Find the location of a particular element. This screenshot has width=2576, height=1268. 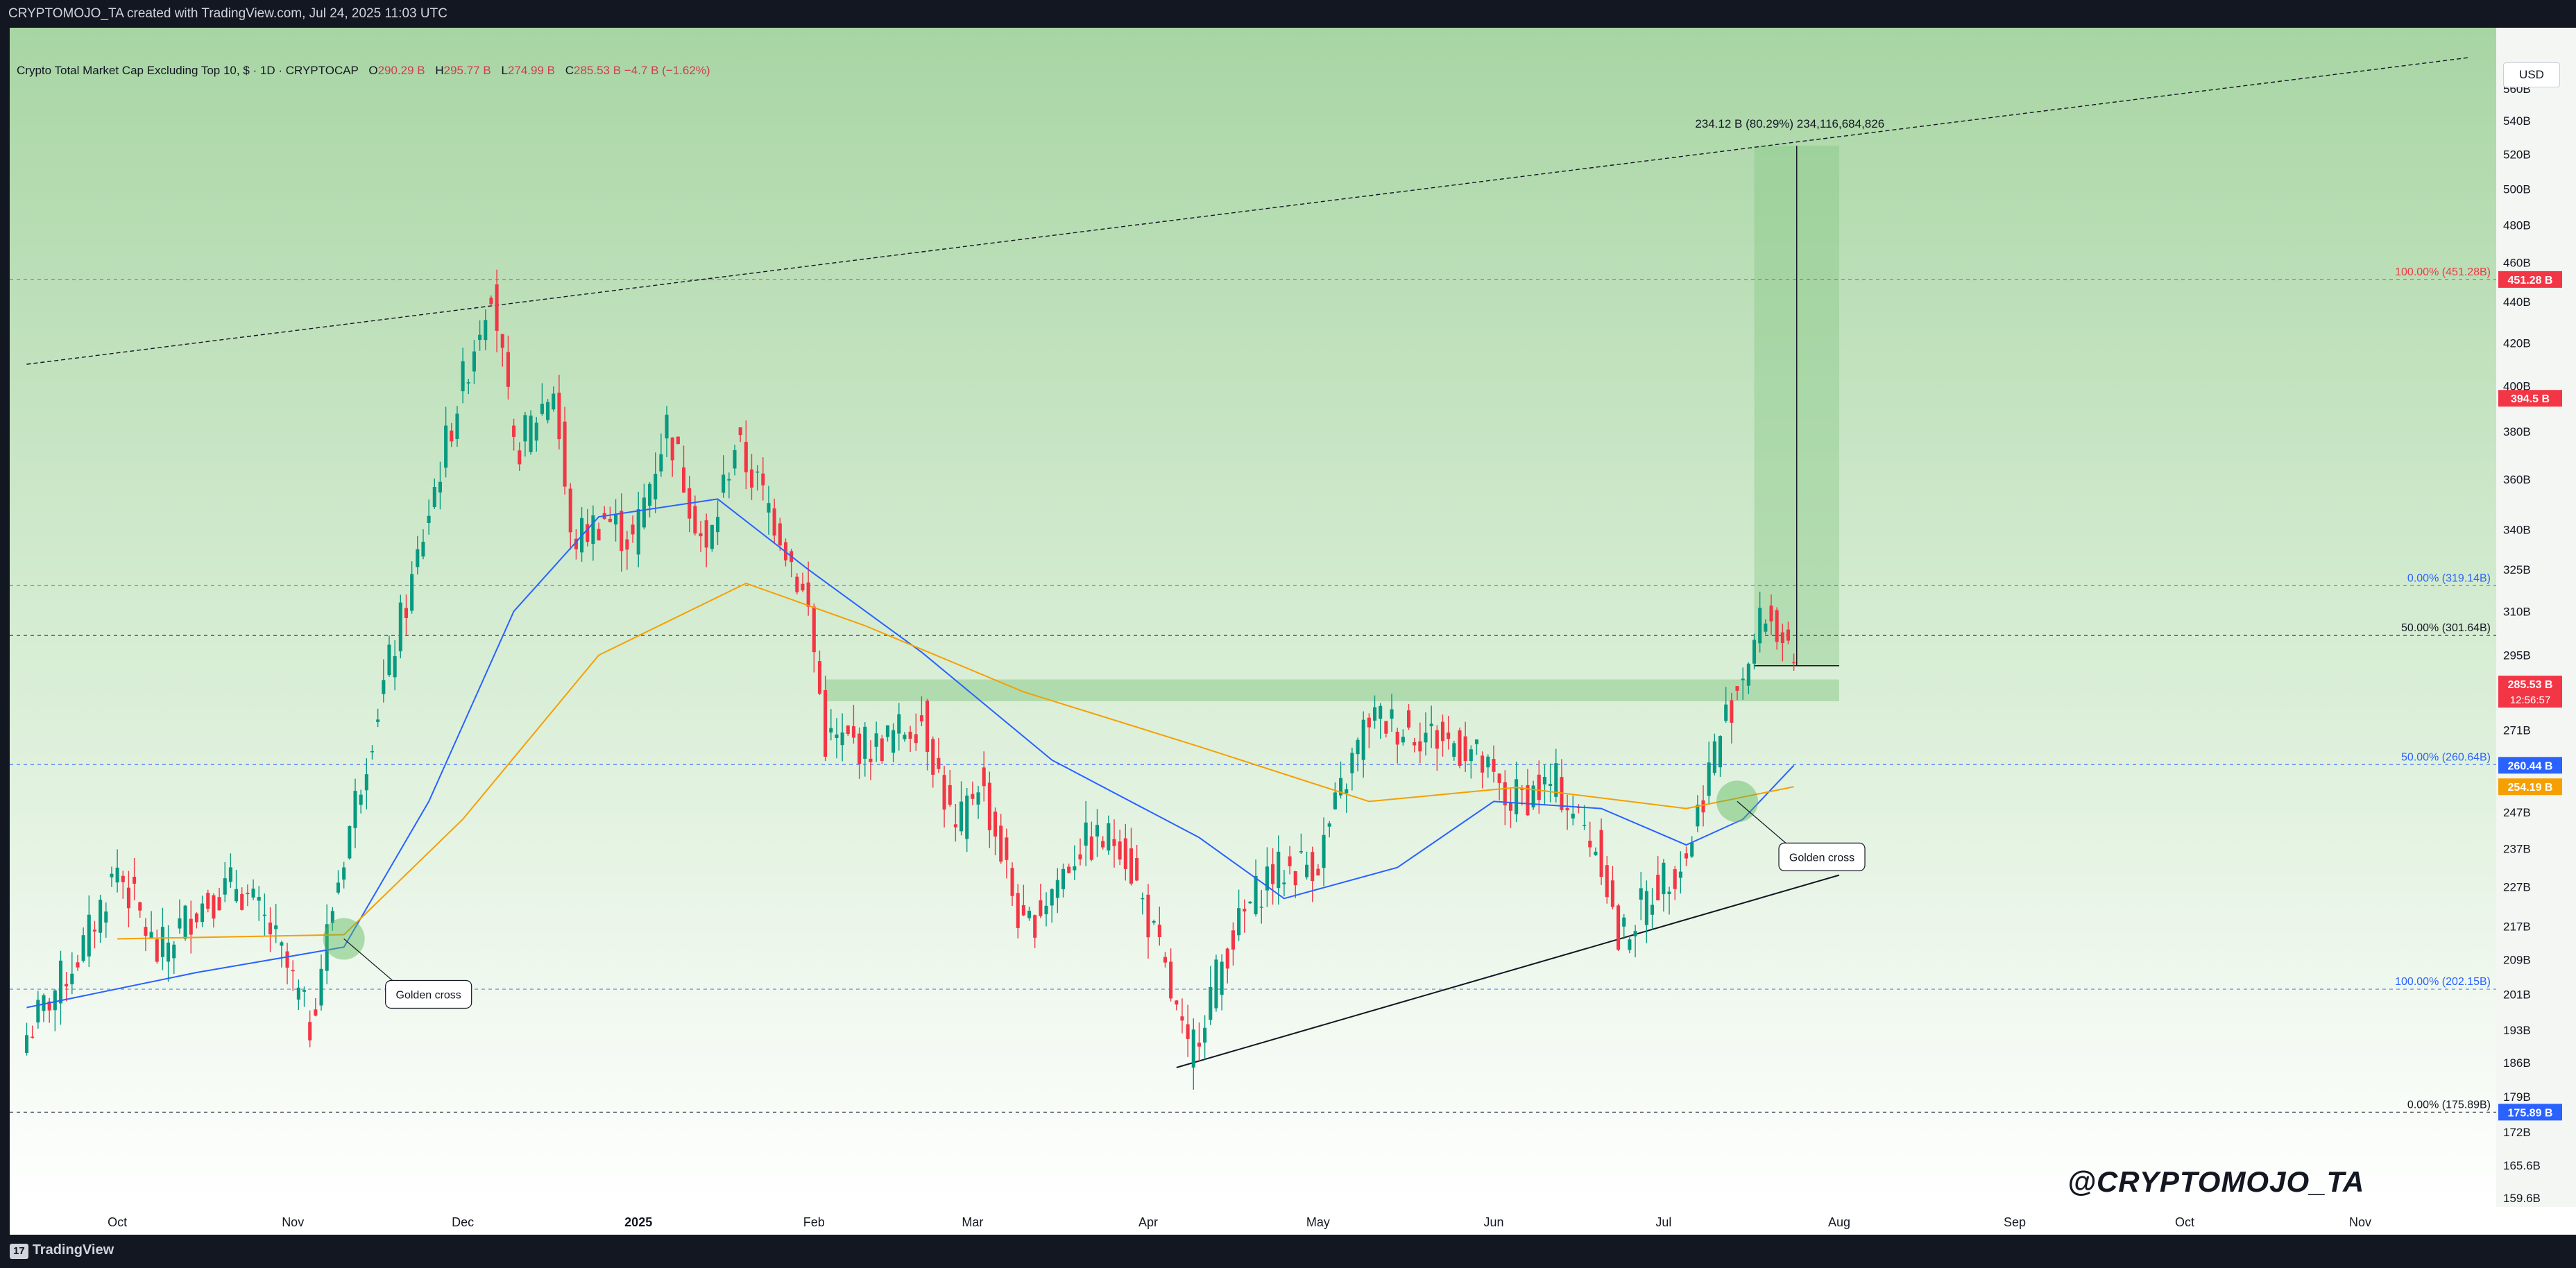

y-tick-label: 193B is located at coordinates (2517, 1030).